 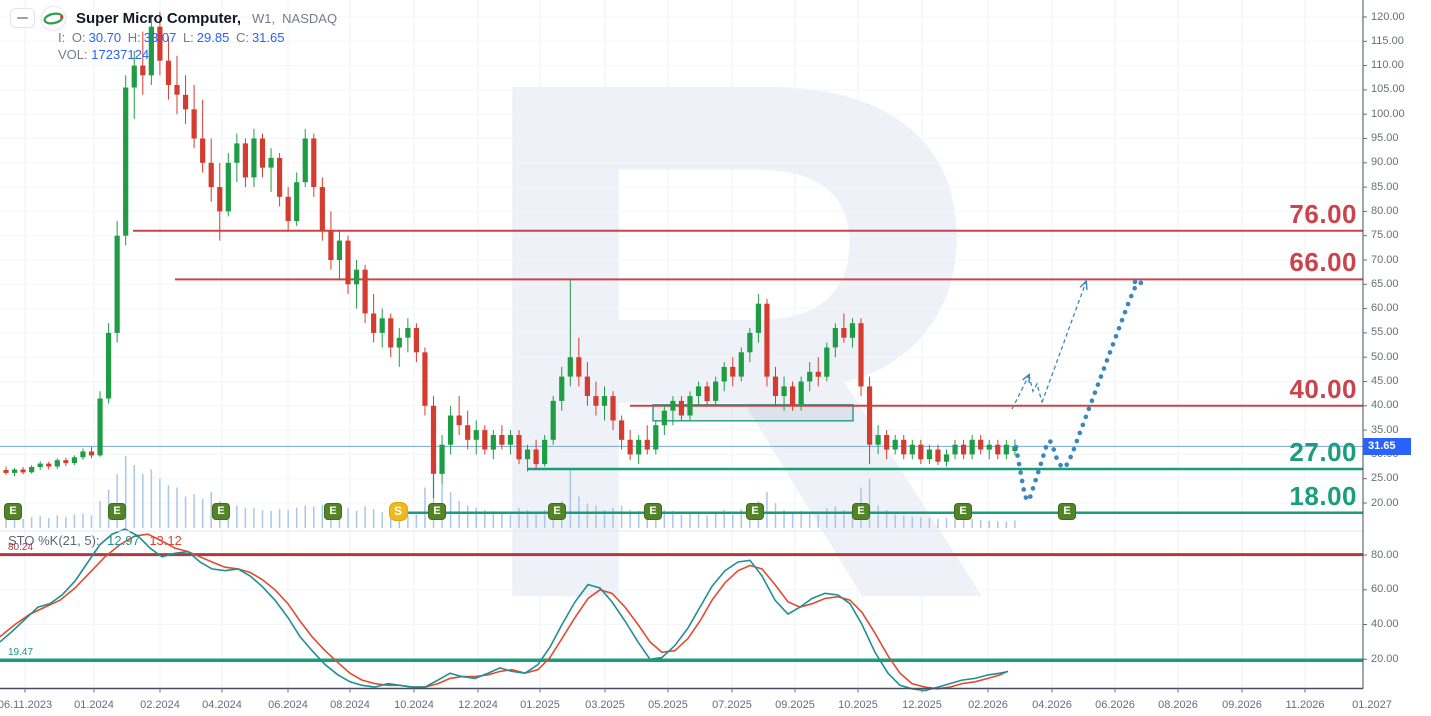 What do you see at coordinates (1242, 705) in the screenshot?
I see `time-axis-tick: 09.2026` at bounding box center [1242, 705].